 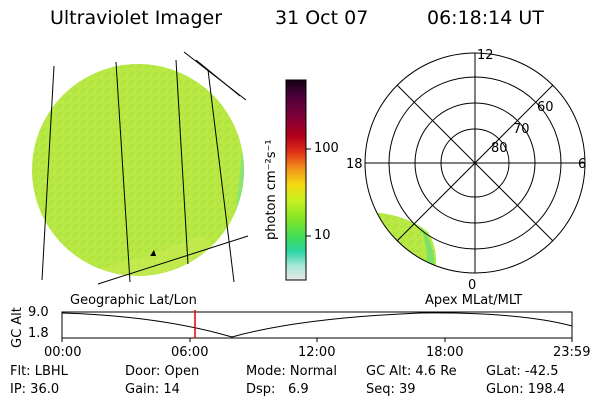 What do you see at coordinates (162, 371) in the screenshot?
I see `door-status: Door: Open` at bounding box center [162, 371].